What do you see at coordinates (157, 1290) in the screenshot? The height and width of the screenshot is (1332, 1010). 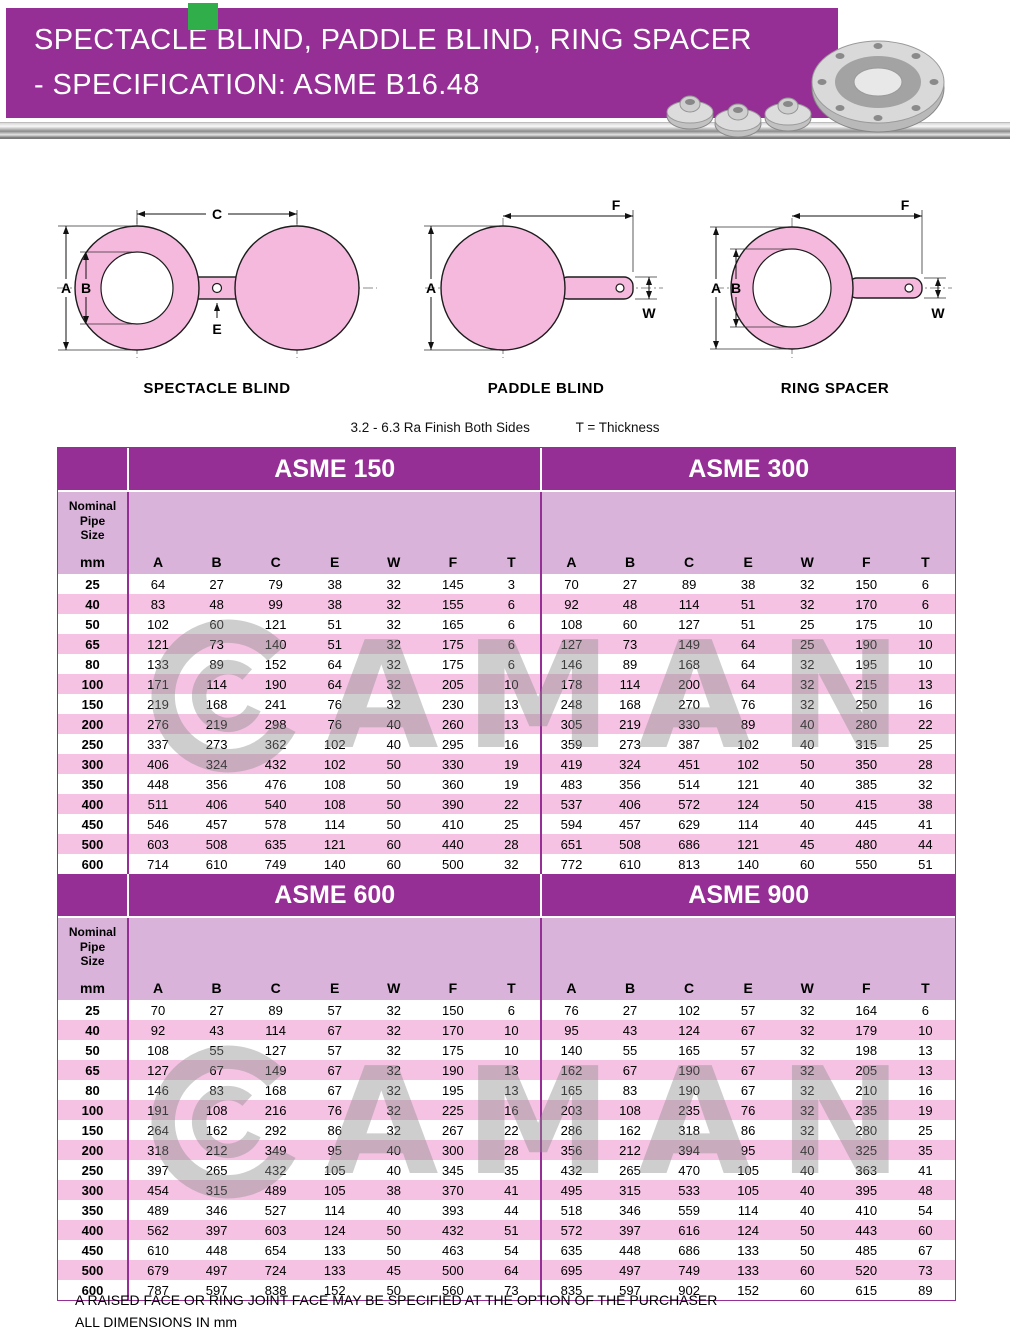 I see `dim-value: 787` at bounding box center [157, 1290].